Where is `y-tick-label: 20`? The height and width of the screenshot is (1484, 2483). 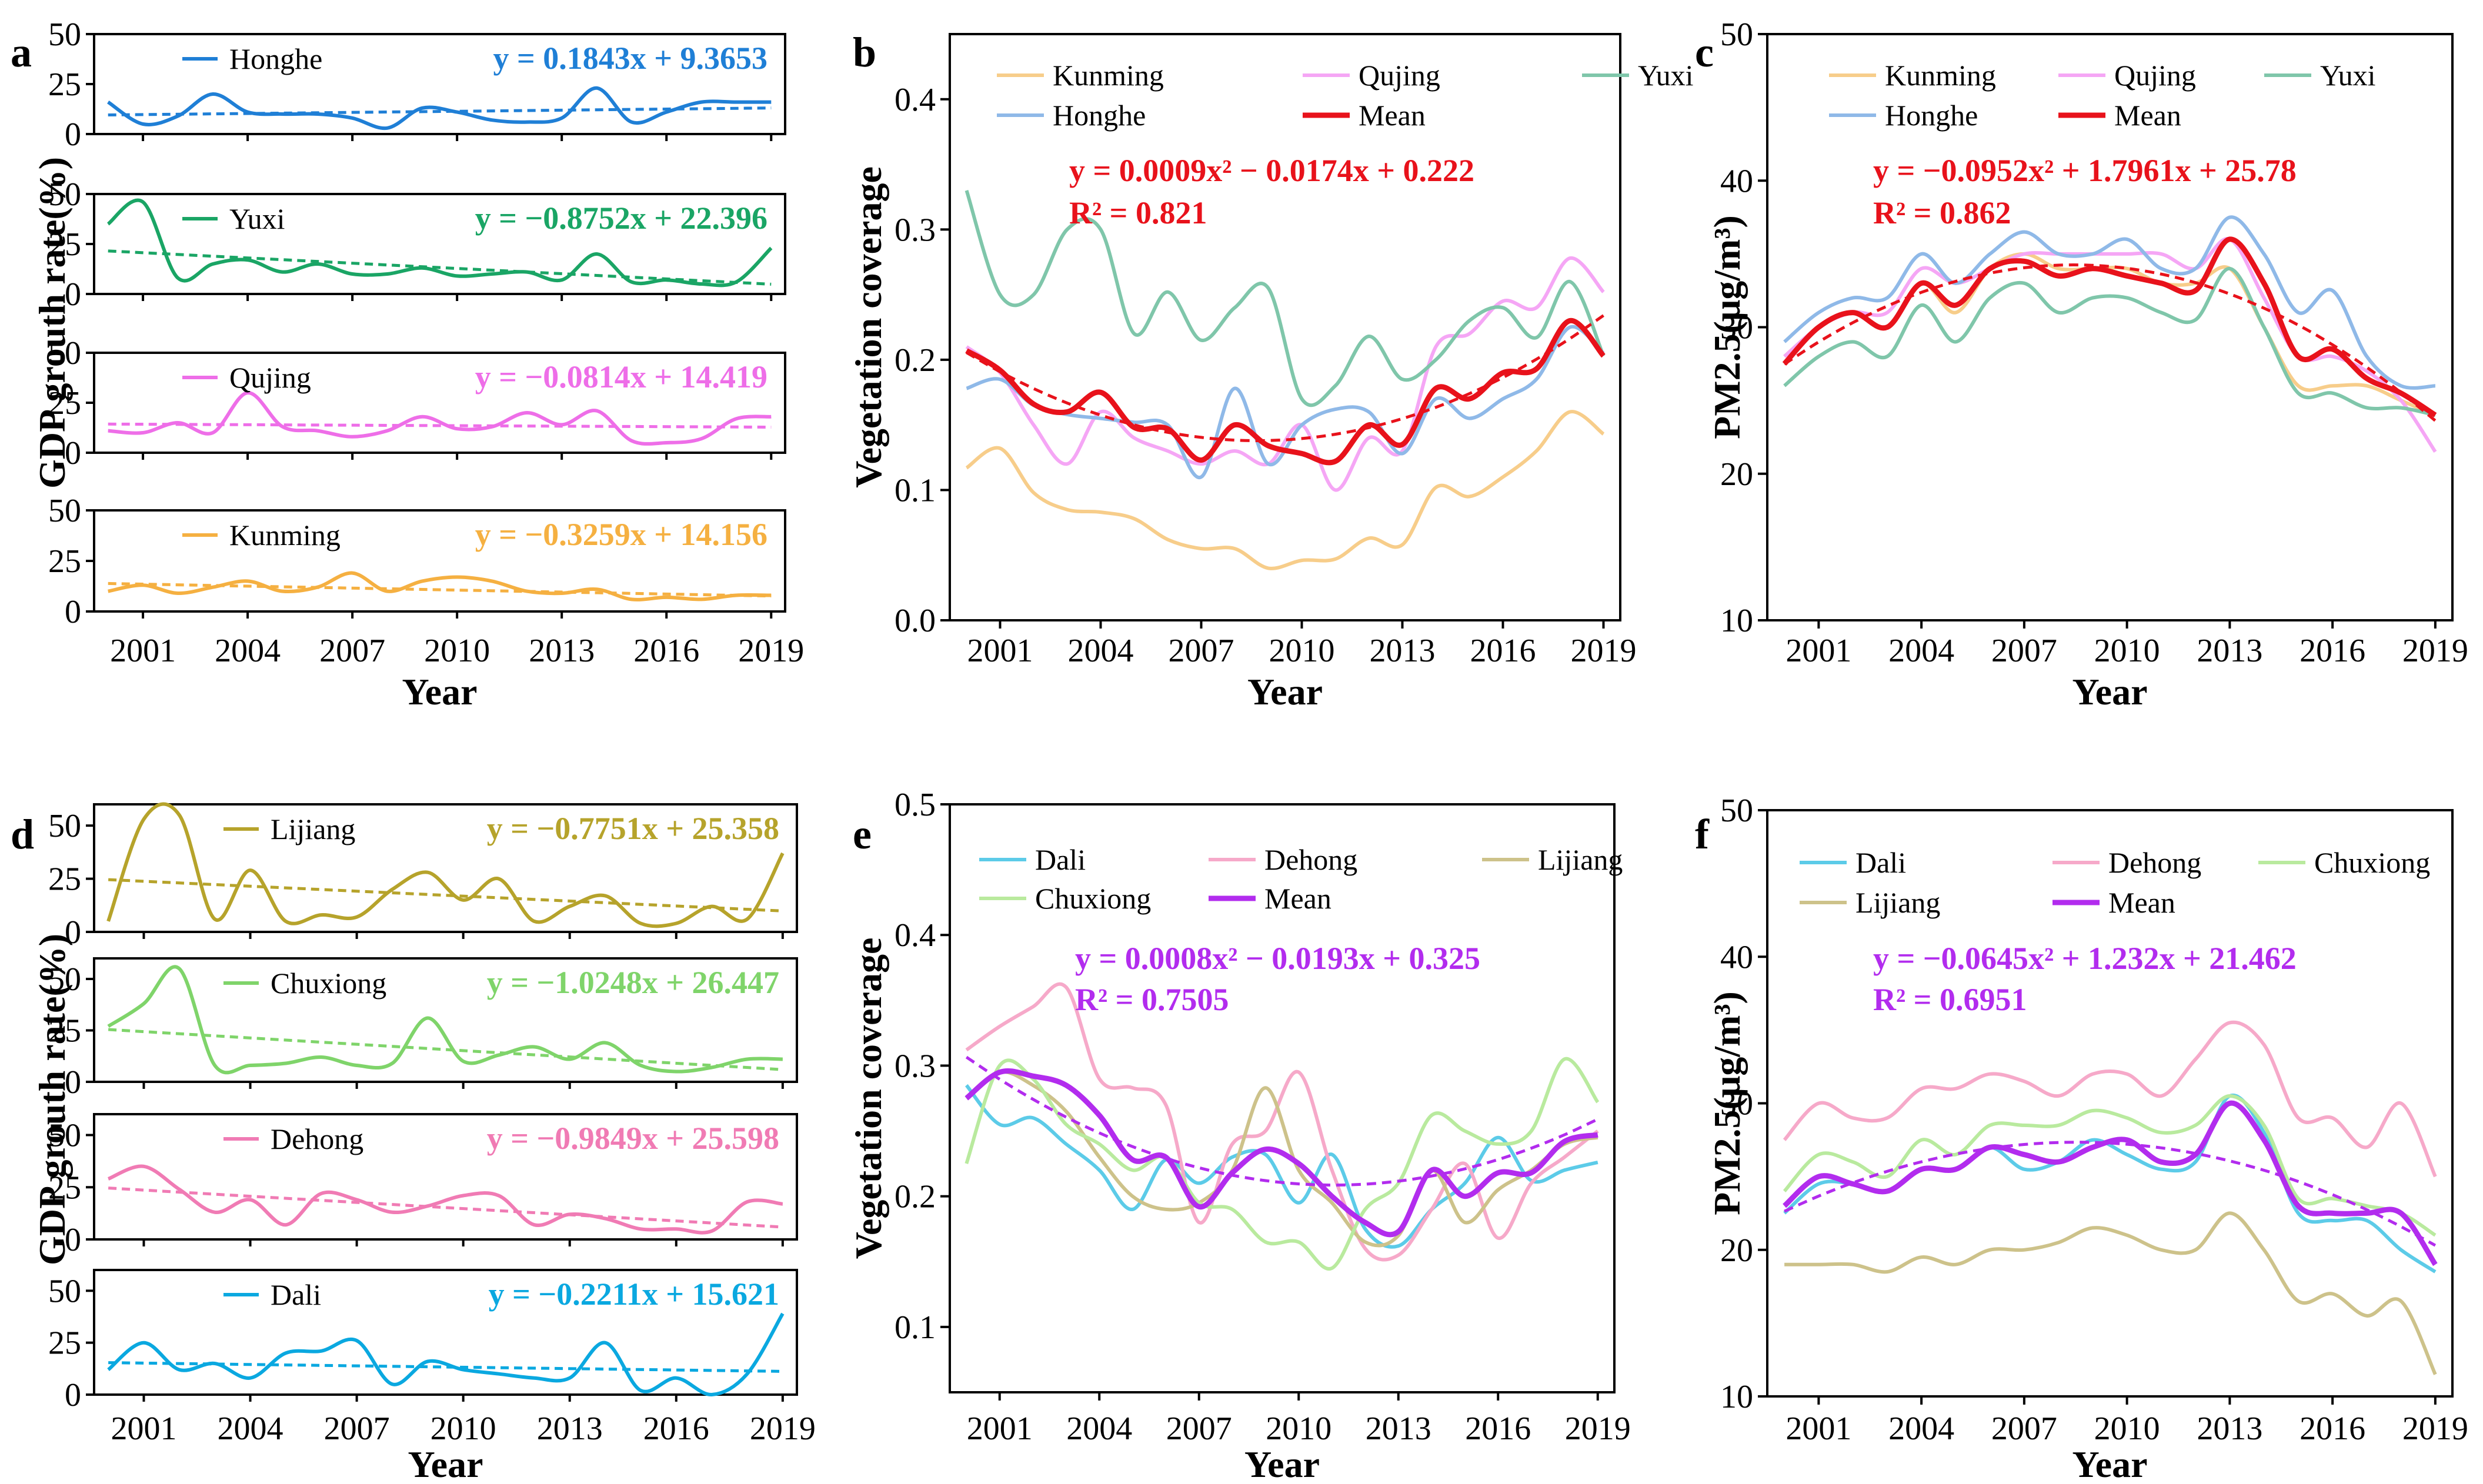
y-tick-label: 20 is located at coordinates (1736, 1250).